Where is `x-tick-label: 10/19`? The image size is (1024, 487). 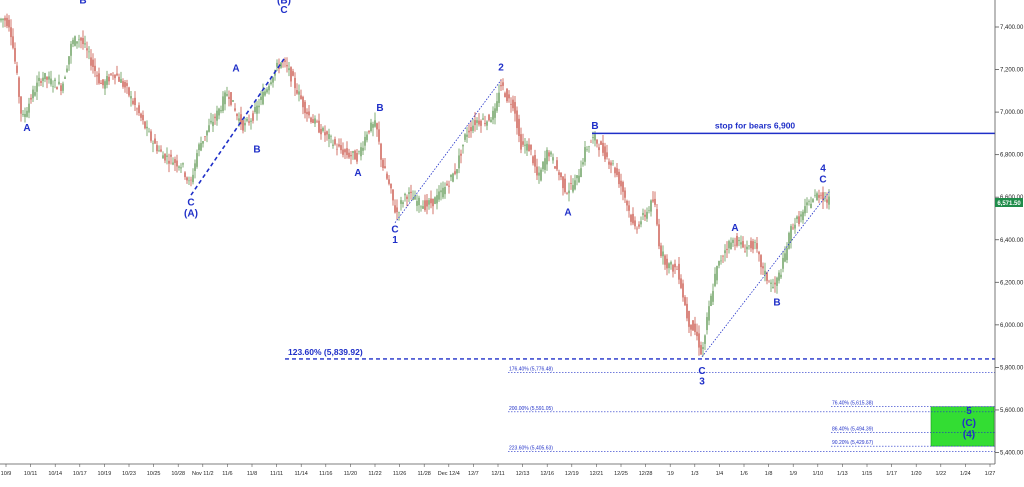
x-tick-label: 10/19 is located at coordinates (105, 474).